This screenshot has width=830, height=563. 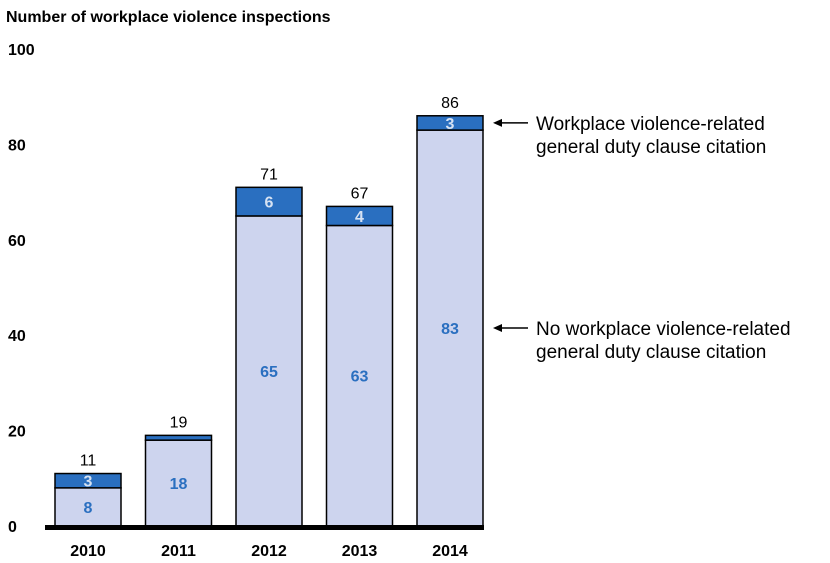 What do you see at coordinates (663, 329) in the screenshot?
I see `legend-label: No workplace violence-related` at bounding box center [663, 329].